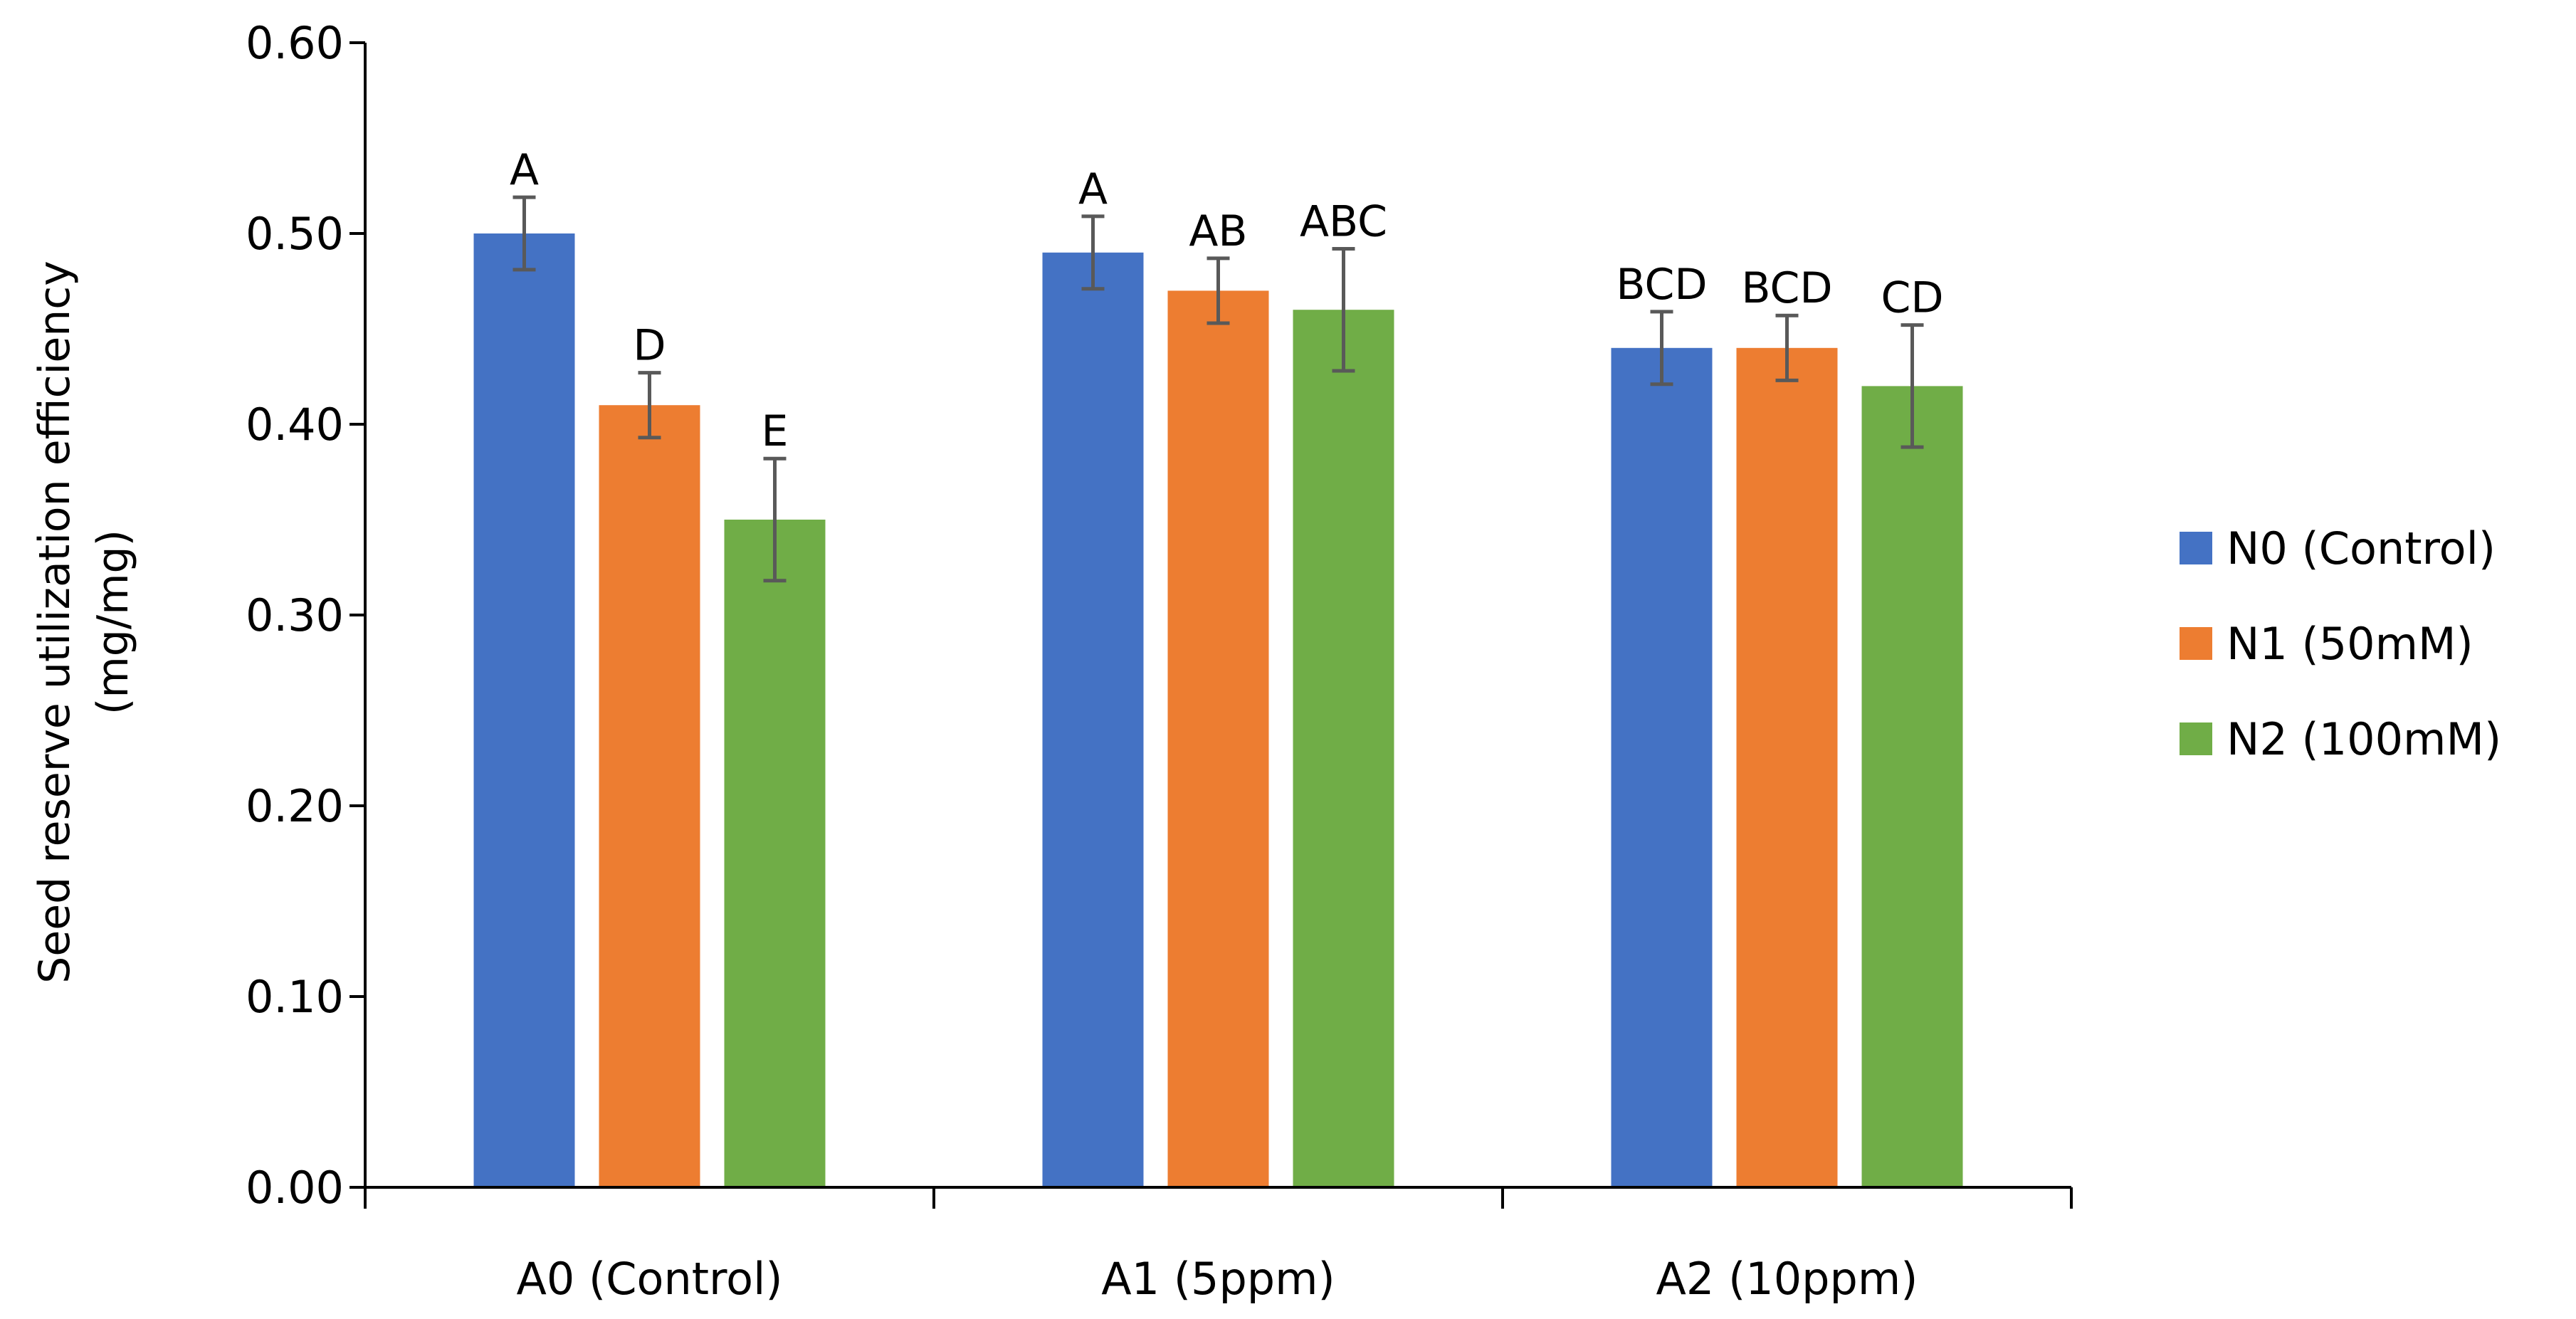  I want to click on legend-label: N1 (50mM), so click(2350, 644).